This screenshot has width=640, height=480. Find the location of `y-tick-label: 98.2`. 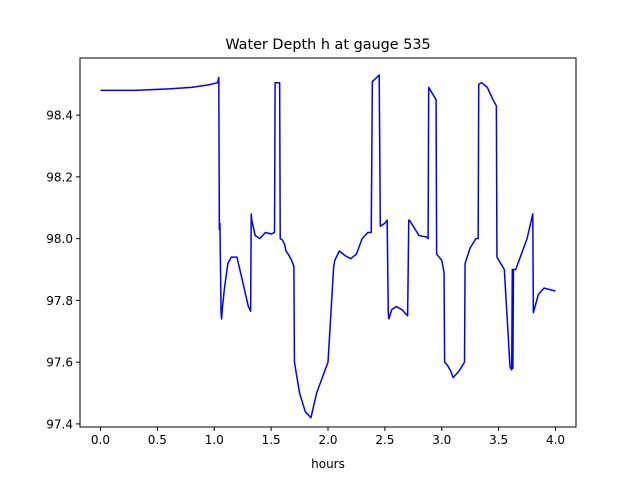

y-tick-label: 98.2 is located at coordinates (59, 177).